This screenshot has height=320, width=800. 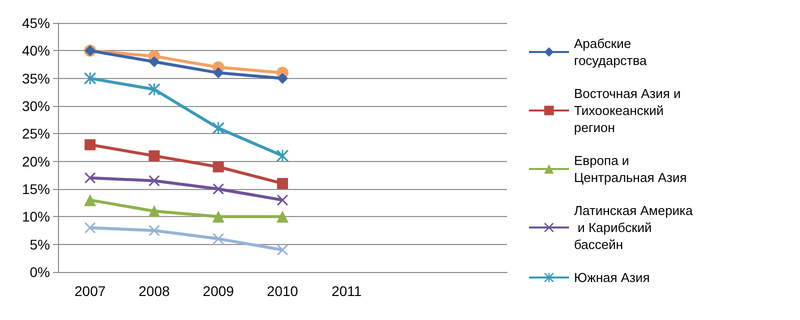 What do you see at coordinates (40, 272) in the screenshot?
I see `y-tick-label: 0%` at bounding box center [40, 272].